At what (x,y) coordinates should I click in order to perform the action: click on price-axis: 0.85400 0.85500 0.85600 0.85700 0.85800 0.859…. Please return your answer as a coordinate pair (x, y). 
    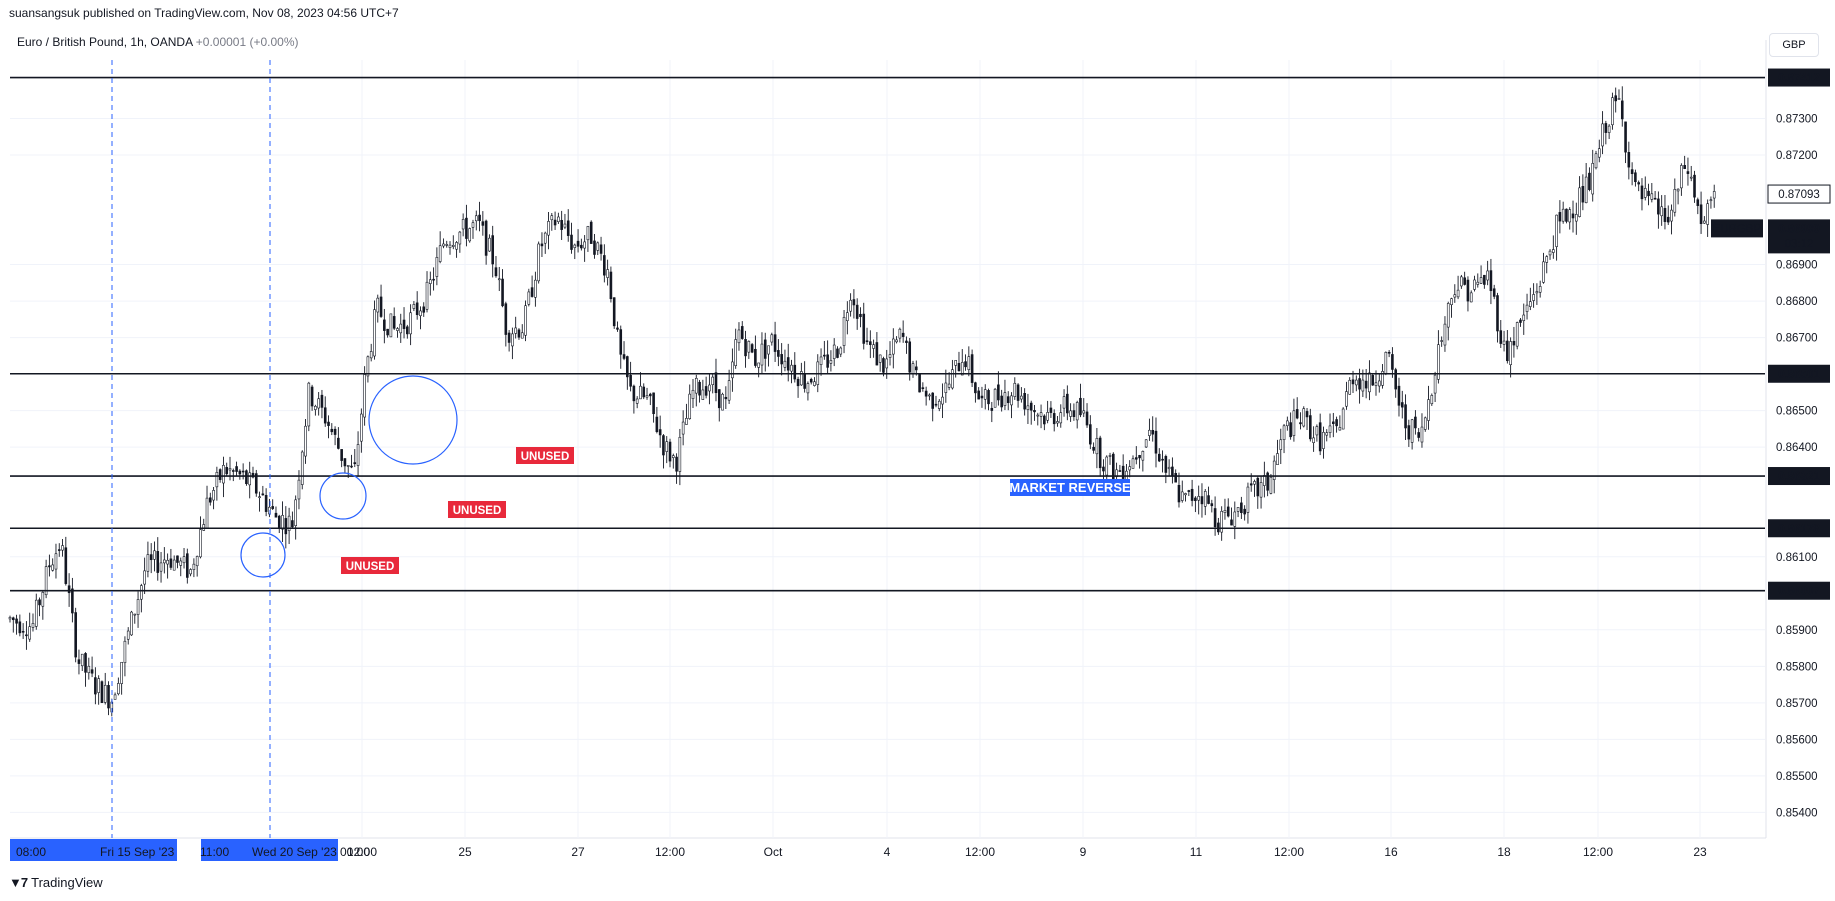
    Looking at the image, I should click on (1799, 444).